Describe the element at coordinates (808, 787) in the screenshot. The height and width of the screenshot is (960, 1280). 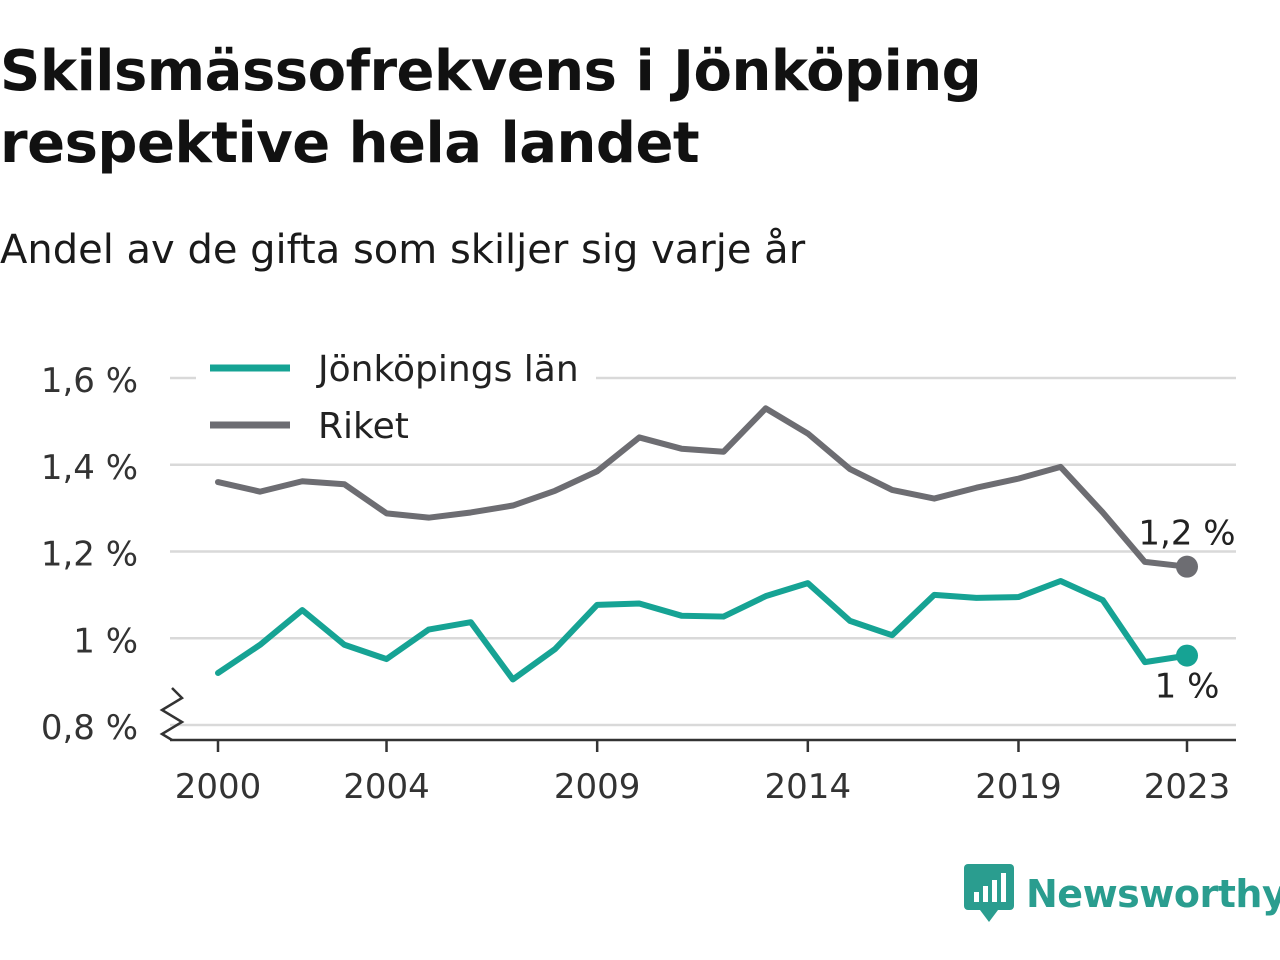
I see `x-tick-label: 2014` at that location.